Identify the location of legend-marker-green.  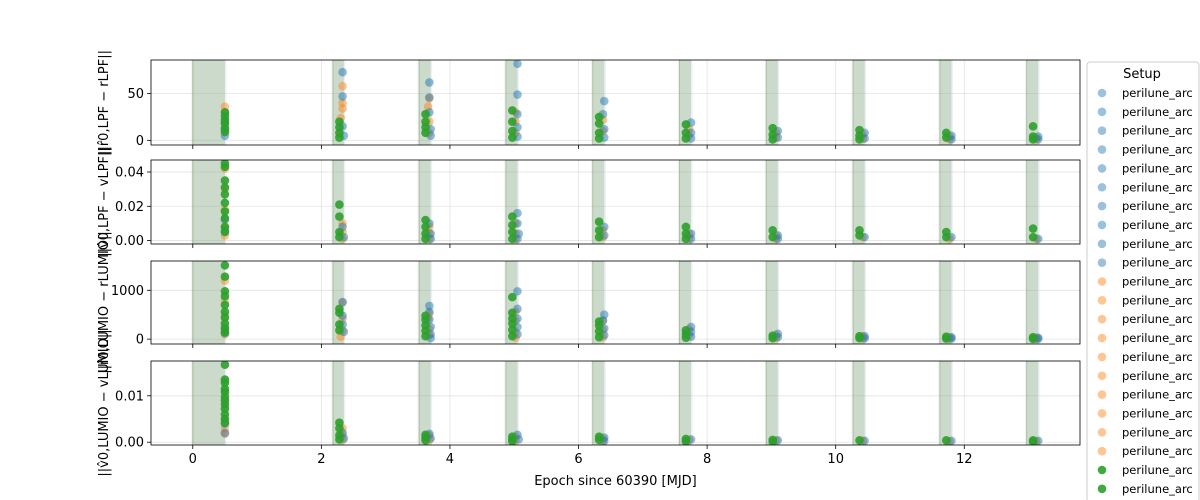
(1102, 489).